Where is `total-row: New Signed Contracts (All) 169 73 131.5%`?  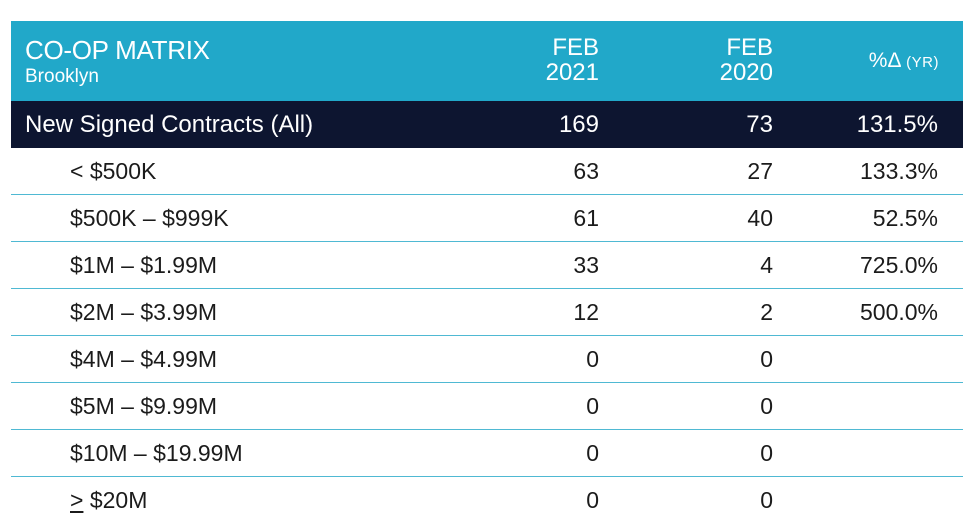
total-row: New Signed Contracts (All) 169 73 131.5% is located at coordinates (487, 124).